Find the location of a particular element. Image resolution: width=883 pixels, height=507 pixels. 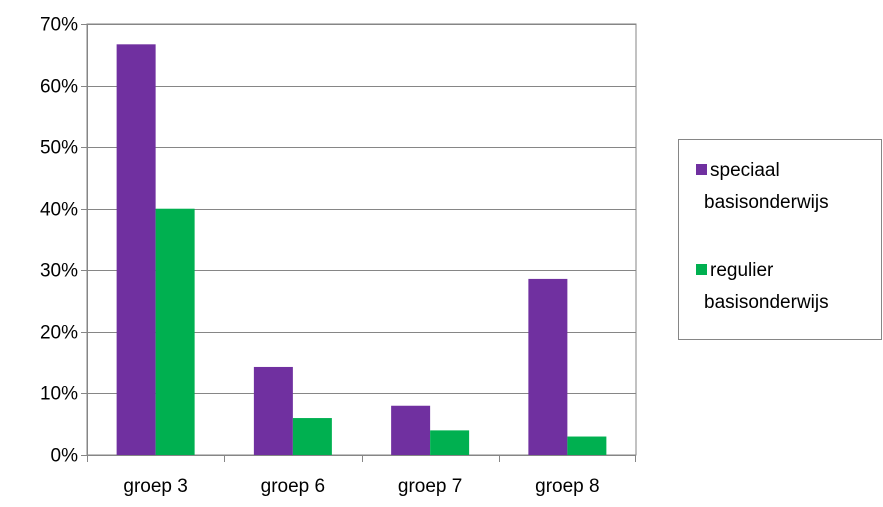

y-tick-label: 30% is located at coordinates (59, 271).